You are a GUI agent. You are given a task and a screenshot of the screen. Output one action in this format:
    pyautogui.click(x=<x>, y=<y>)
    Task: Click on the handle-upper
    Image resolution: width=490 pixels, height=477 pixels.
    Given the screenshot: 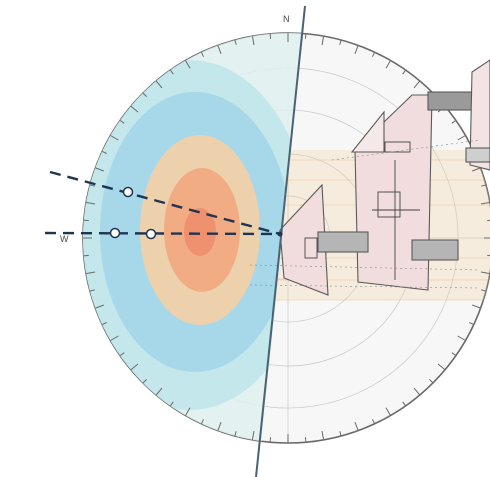 What is the action you would take?
    pyautogui.click(x=128, y=192)
    